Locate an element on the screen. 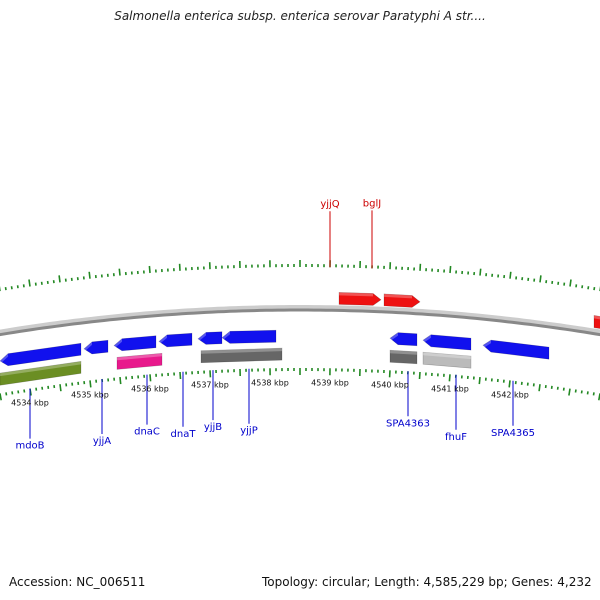 The image size is (600, 600). scale-label: 4536 kbp is located at coordinates (150, 388).